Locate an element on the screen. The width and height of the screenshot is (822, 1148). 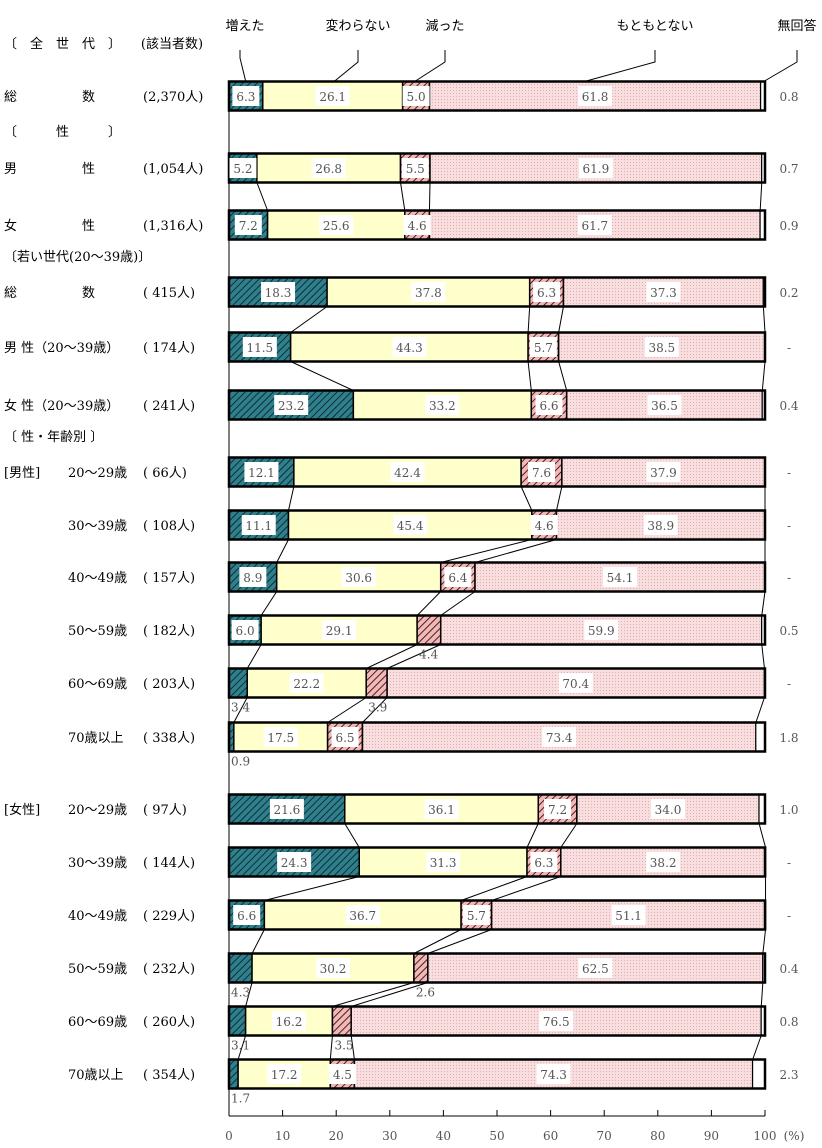
legend-label: 無回答 is located at coordinates (796, 26).